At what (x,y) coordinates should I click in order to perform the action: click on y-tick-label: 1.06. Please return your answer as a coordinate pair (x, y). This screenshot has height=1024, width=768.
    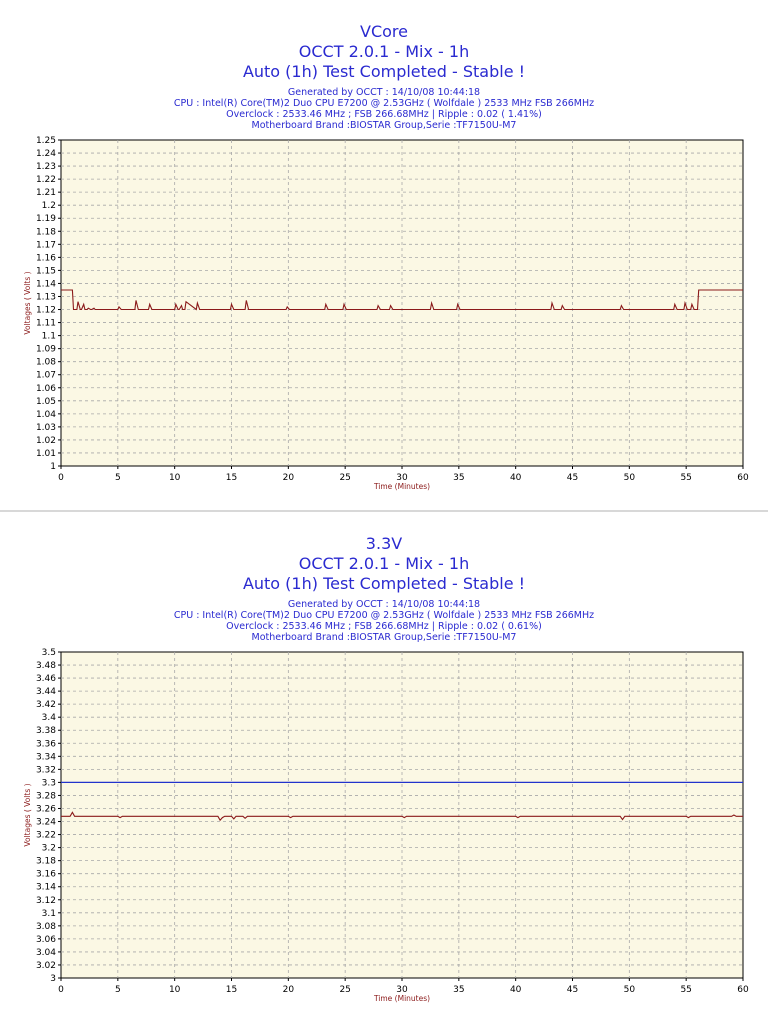
    Looking at the image, I should click on (46, 389).